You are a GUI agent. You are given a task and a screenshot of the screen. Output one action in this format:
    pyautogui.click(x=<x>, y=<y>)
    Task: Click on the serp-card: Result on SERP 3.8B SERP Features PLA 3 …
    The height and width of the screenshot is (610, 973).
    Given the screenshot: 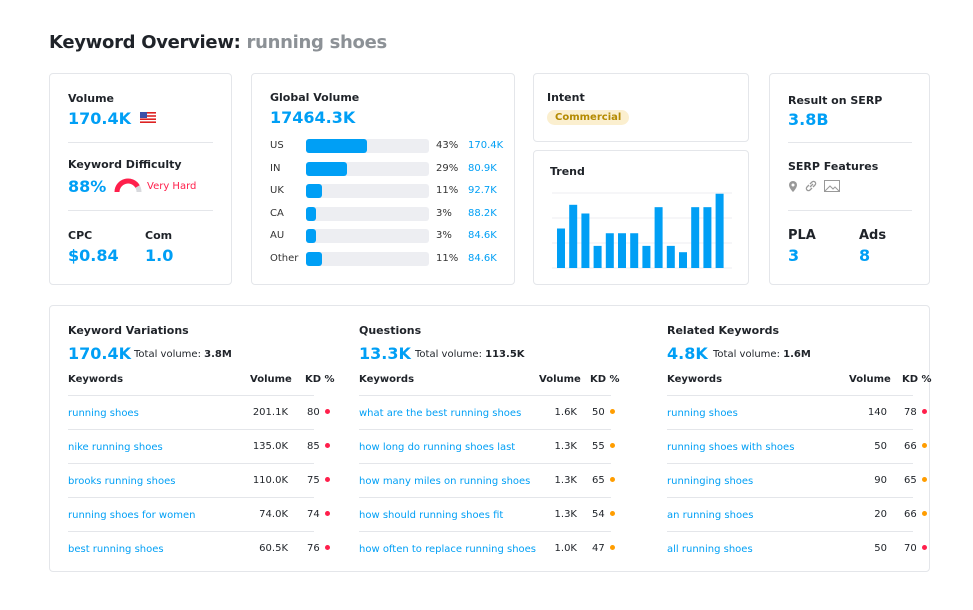 What is the action you would take?
    pyautogui.click(x=849, y=179)
    